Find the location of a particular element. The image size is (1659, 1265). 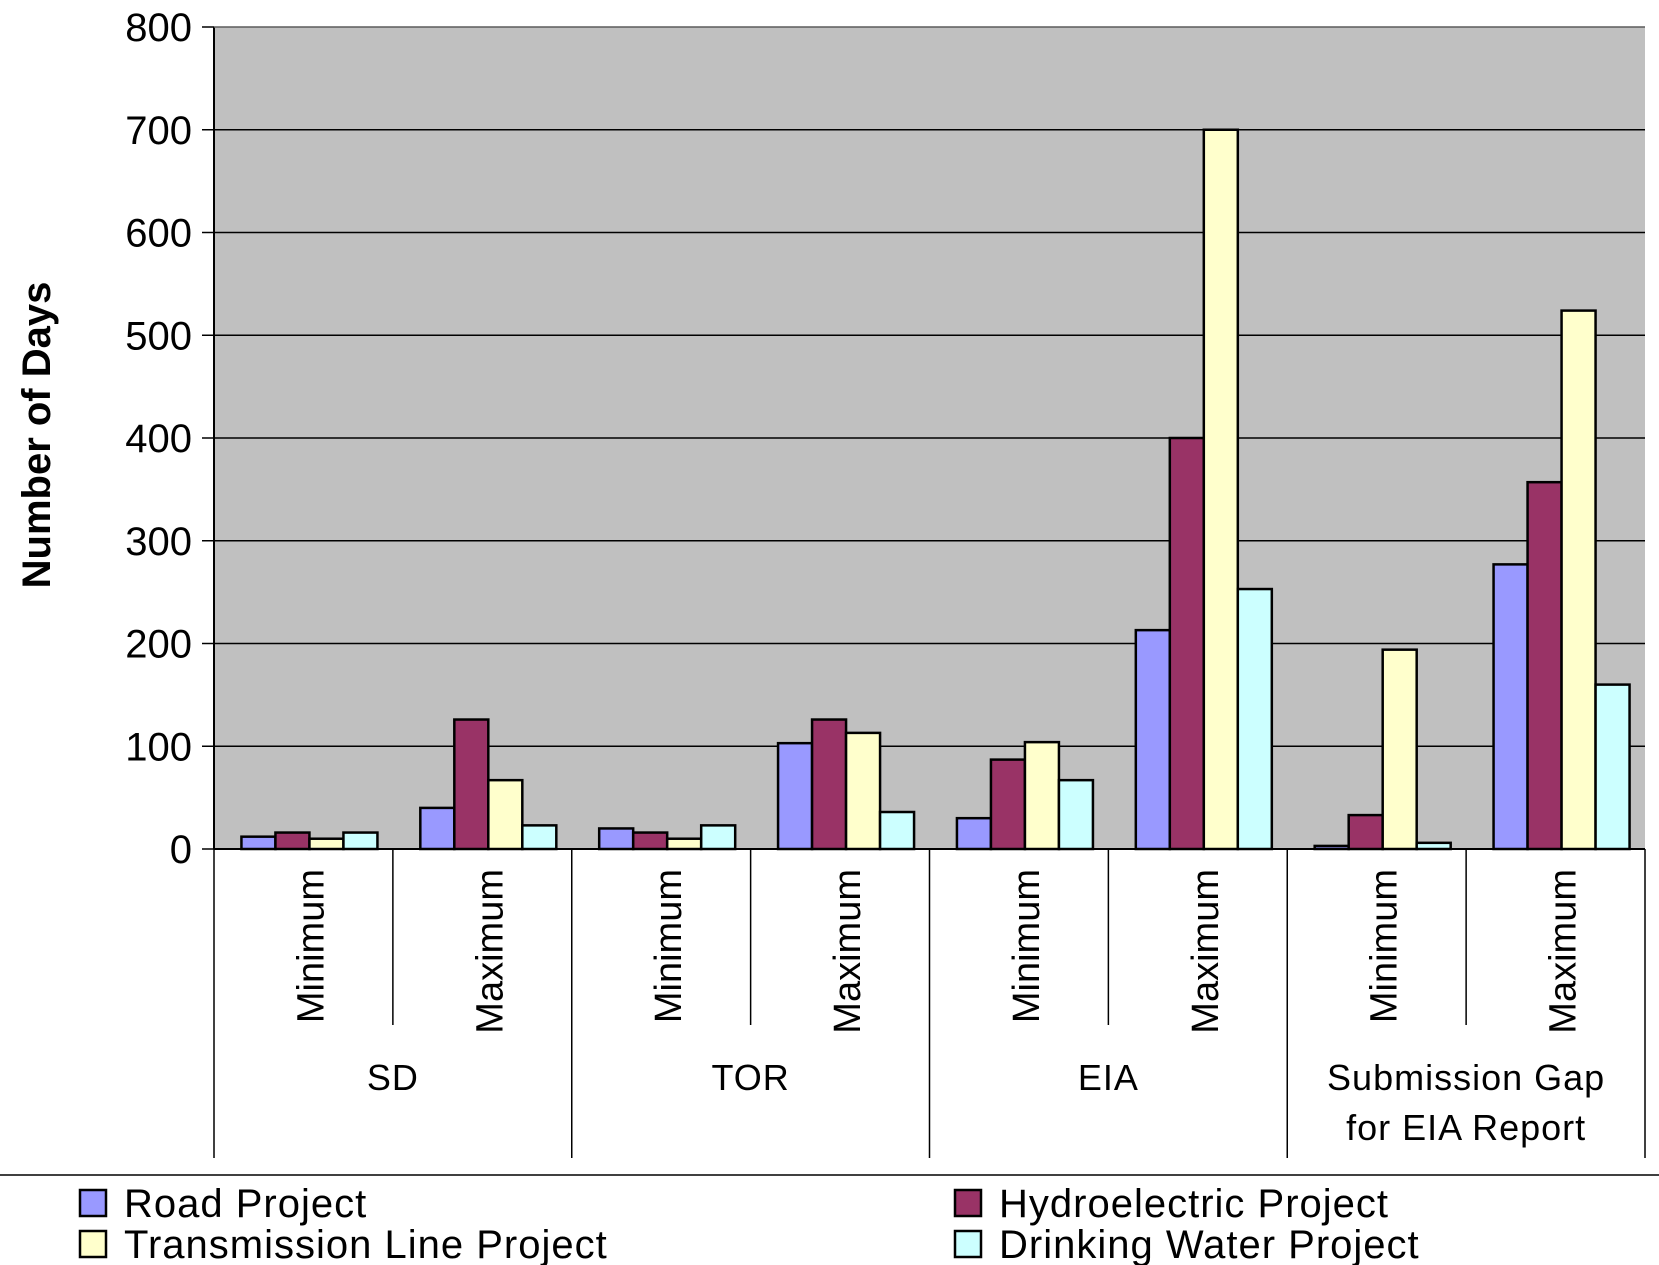

legend-label: Hydroelectric Project is located at coordinates (1194, 1204).